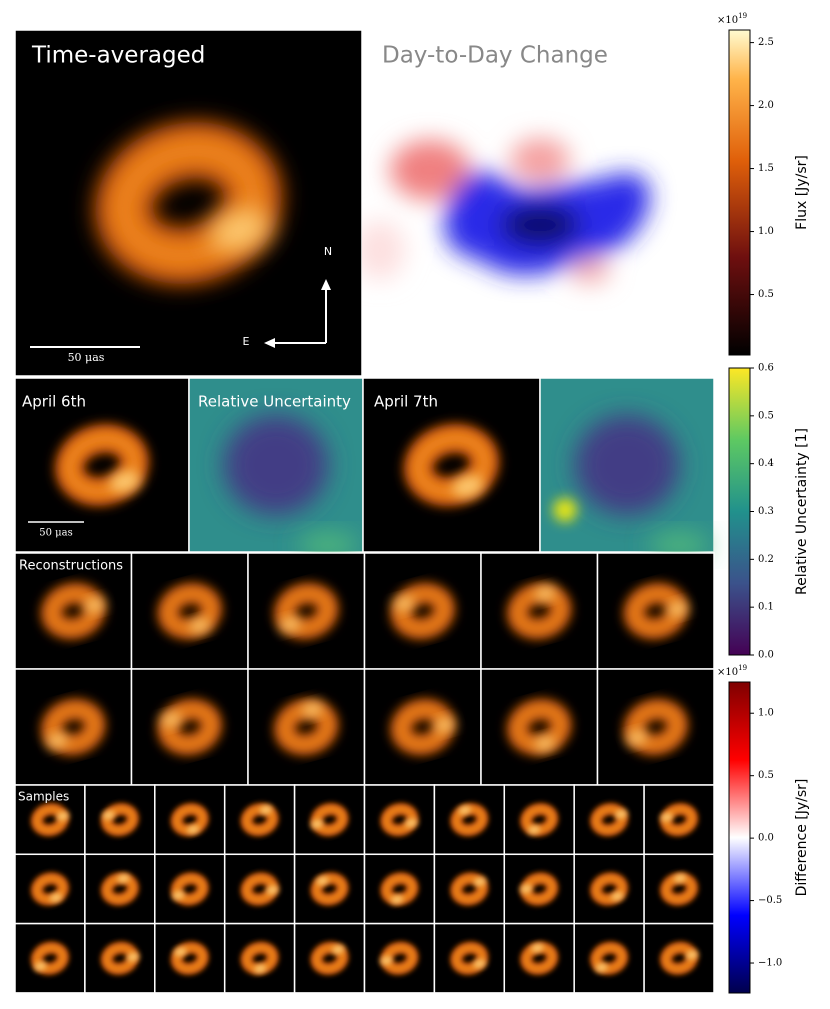  Describe the element at coordinates (742, 668) in the screenshot. I see `multiplier-exponent: 19` at that location.